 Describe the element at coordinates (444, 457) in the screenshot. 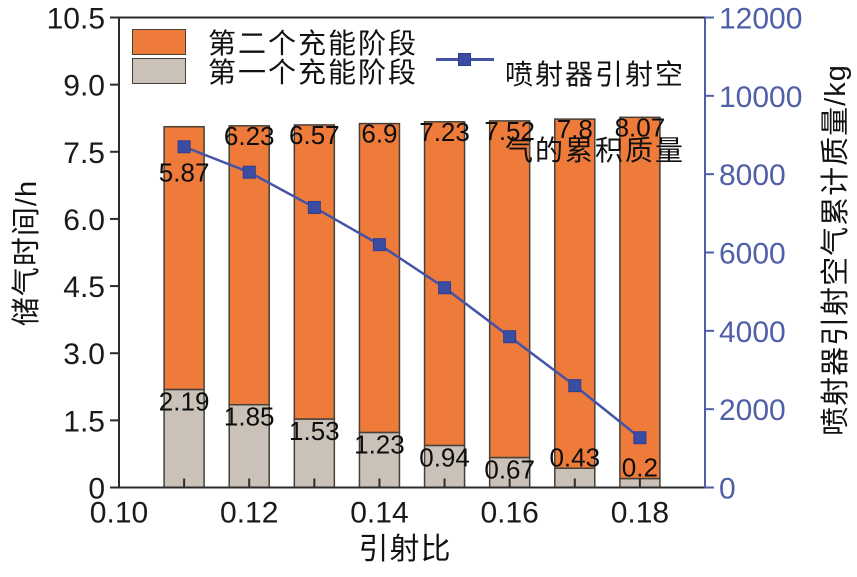

I see `value-label-stage1: 0.94` at that location.